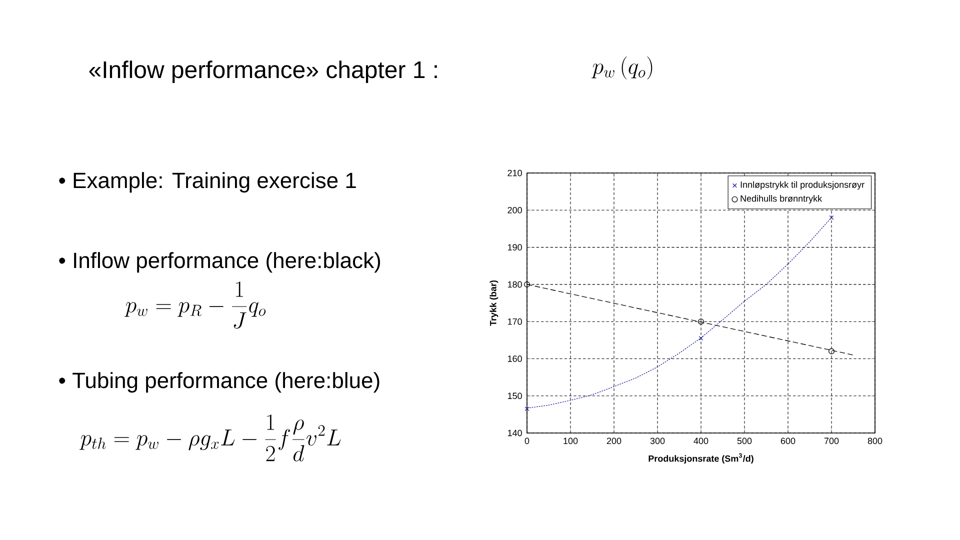  What do you see at coordinates (219, 382) in the screenshot?
I see `text: • Tubing performance (here:blue)` at bounding box center [219, 382].